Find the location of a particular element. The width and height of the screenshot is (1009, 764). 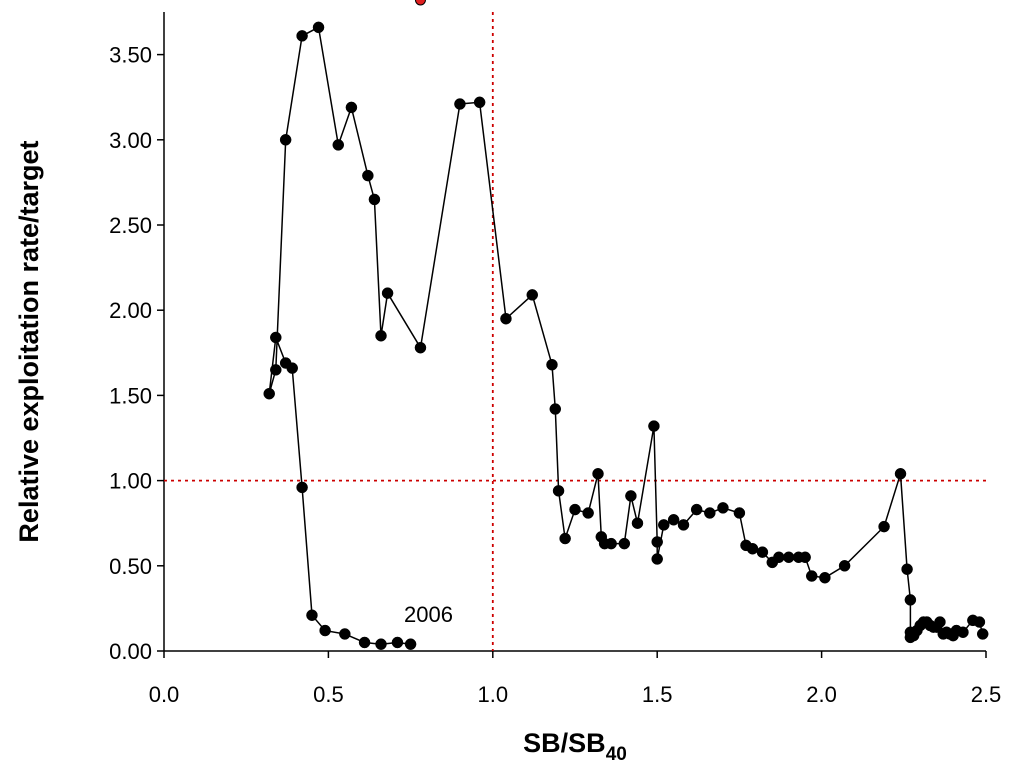

y-tick-label: 0.00 is located at coordinates (130, 651).